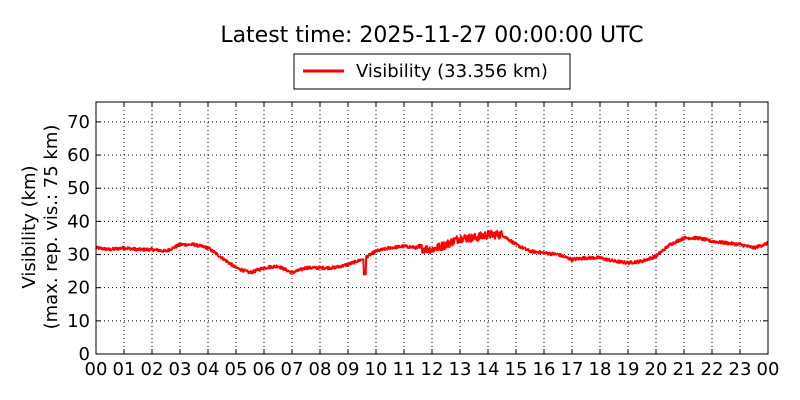  I want to click on x-tick-label: 21, so click(684, 369).